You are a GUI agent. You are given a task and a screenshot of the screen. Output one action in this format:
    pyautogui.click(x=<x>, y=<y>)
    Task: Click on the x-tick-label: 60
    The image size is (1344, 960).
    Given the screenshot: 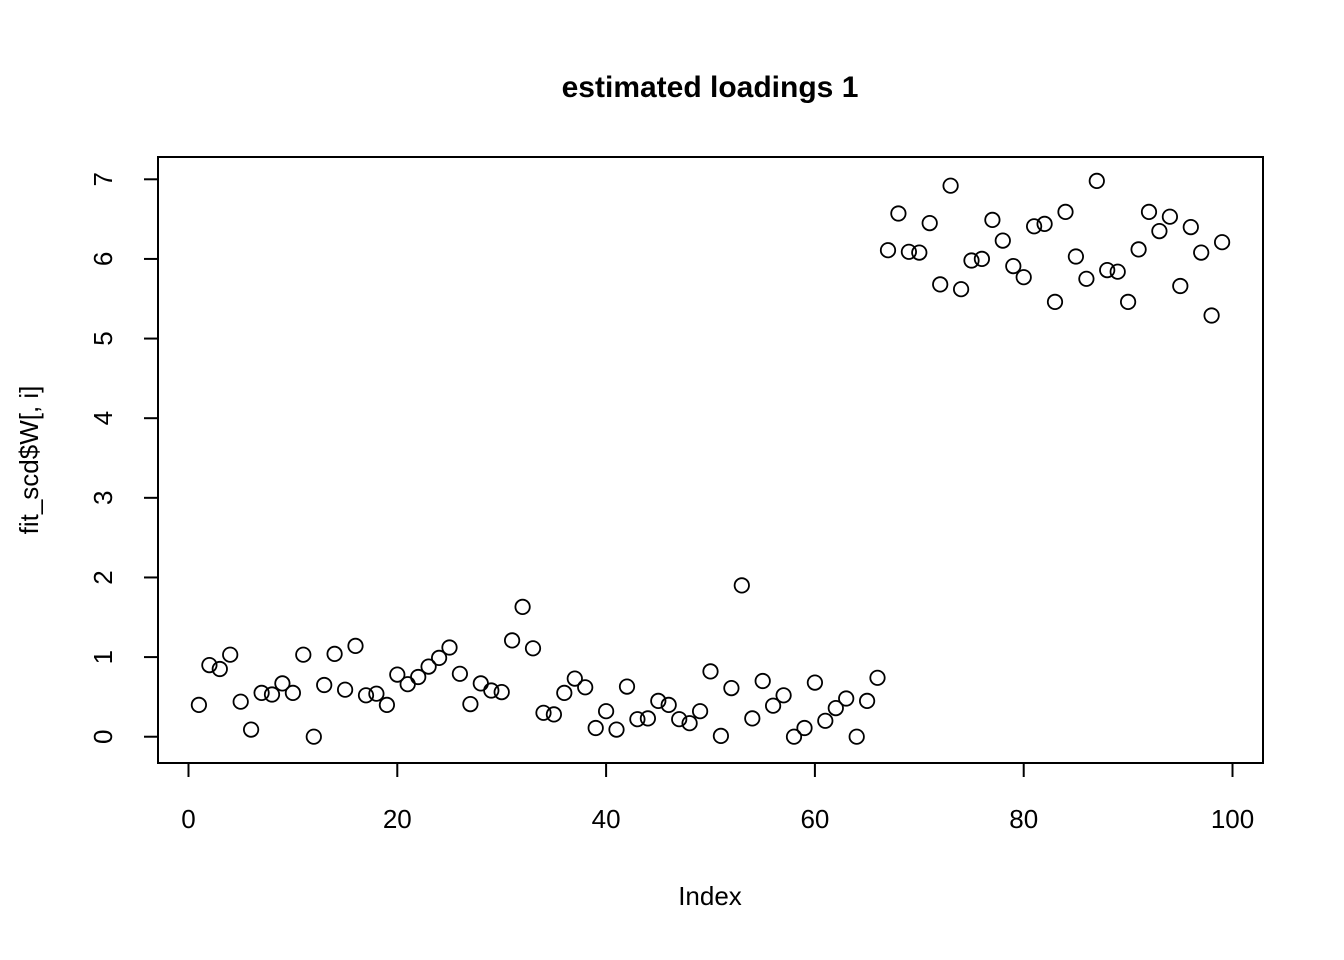 What is the action you would take?
    pyautogui.click(x=814, y=819)
    